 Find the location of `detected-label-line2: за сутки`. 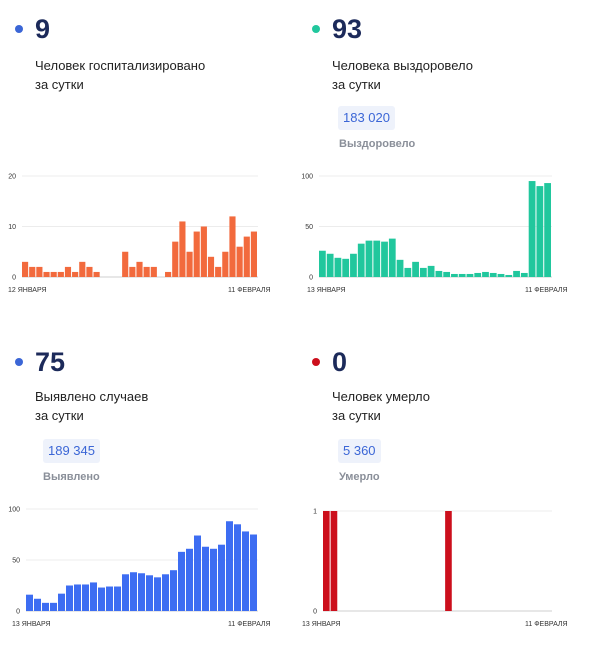

detected-label-line2: за сутки is located at coordinates (59, 415).